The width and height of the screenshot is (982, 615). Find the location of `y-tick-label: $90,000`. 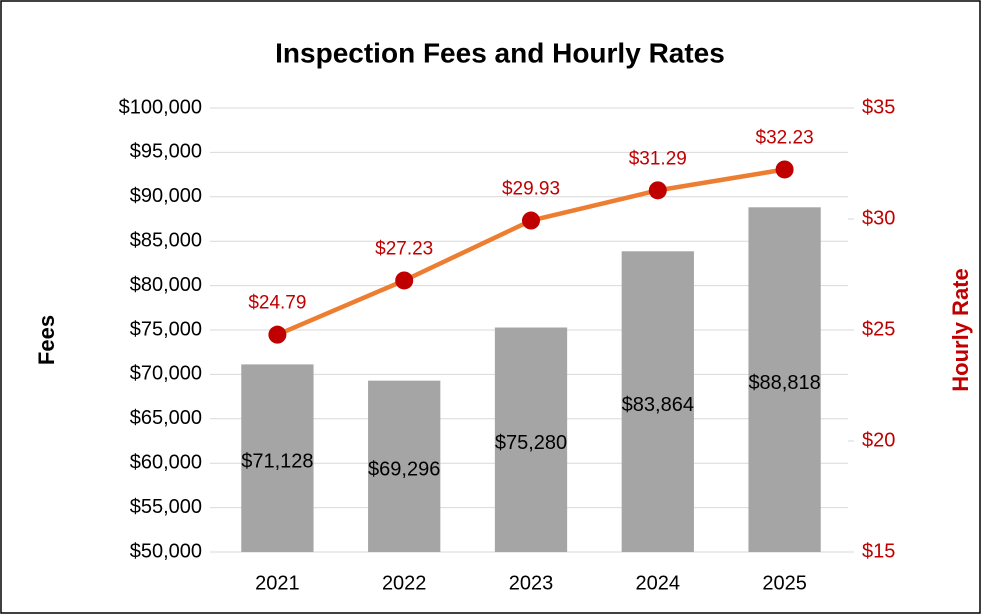

y-tick-label: $90,000 is located at coordinates (166, 196).